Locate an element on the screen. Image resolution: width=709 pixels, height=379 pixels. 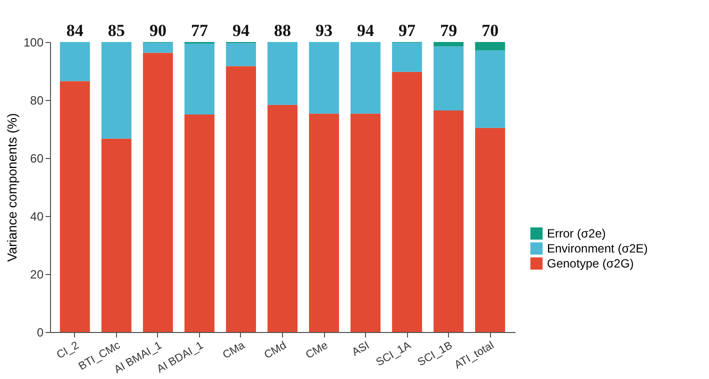
x-tick-label: ASI is located at coordinates (361, 349).